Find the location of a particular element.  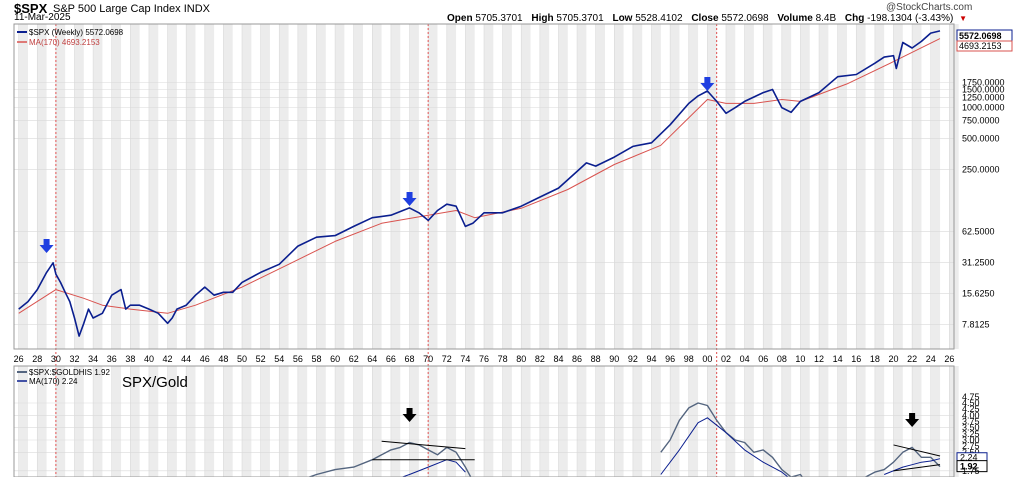

stockcharts-credit: @StockCharts.com is located at coordinates (929, 7).